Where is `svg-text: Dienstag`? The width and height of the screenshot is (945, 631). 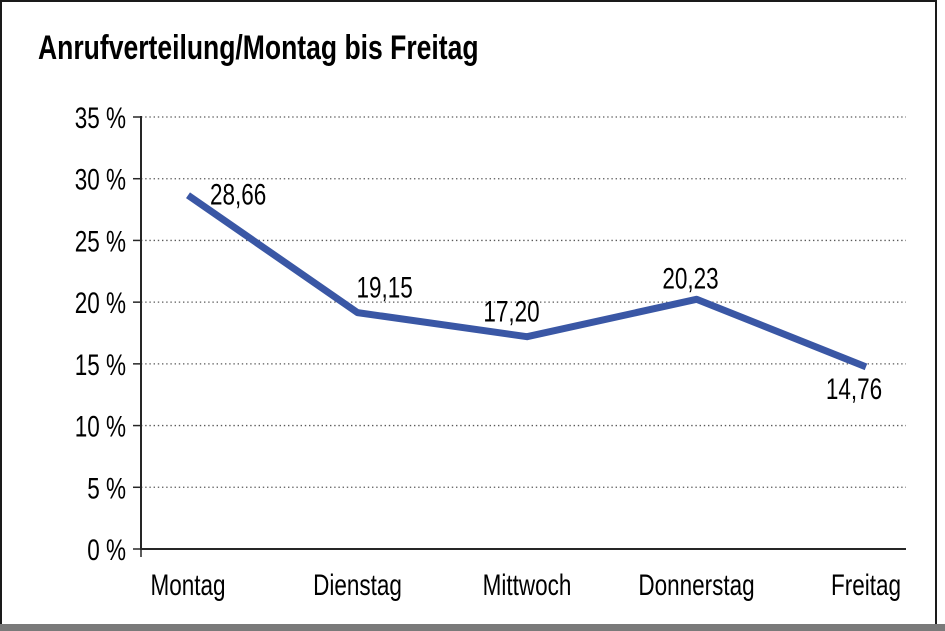 svg-text: Dienstag is located at coordinates (357, 585).